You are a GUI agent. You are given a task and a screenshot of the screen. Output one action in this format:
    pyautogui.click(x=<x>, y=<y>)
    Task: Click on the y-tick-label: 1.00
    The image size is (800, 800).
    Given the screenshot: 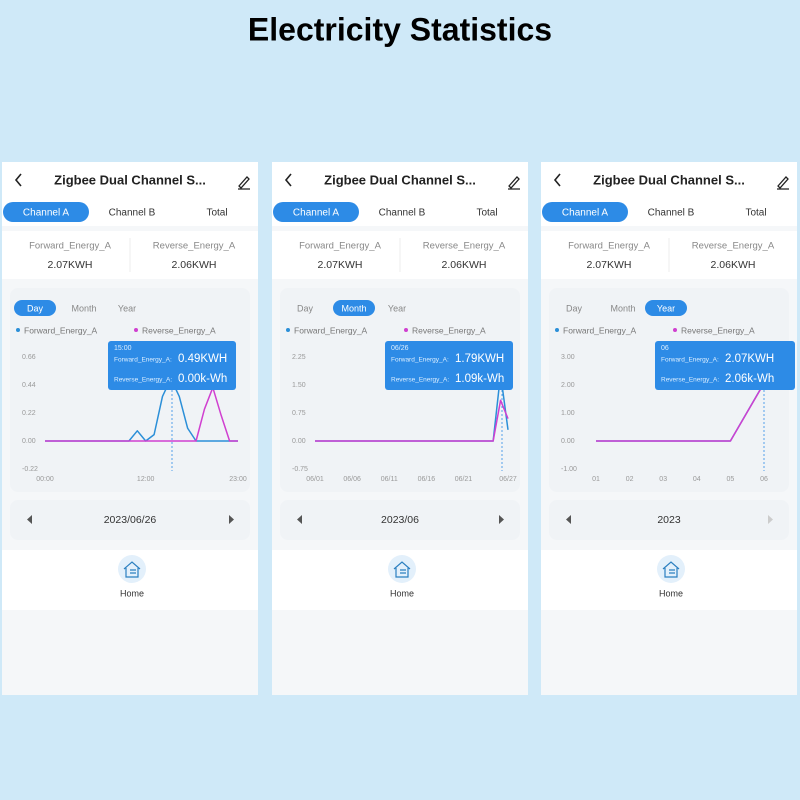 What is the action you would take?
    pyautogui.click(x=568, y=413)
    